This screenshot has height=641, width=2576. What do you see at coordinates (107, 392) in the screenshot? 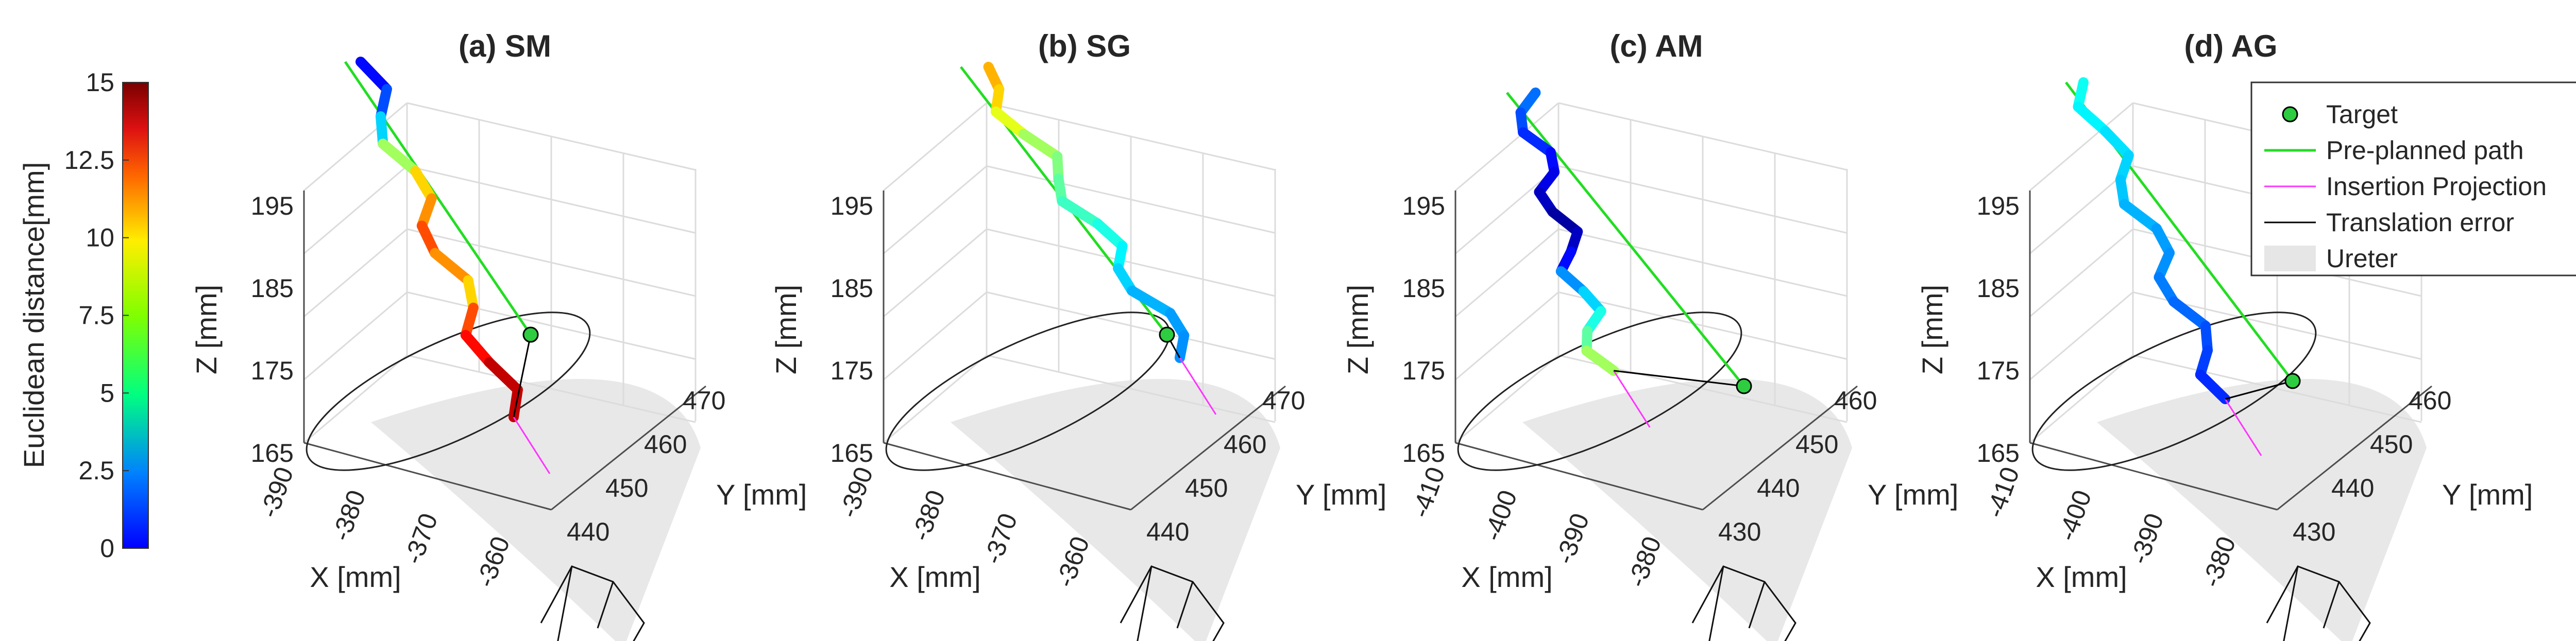
I see `colorbar-tick-label: 5` at bounding box center [107, 392].